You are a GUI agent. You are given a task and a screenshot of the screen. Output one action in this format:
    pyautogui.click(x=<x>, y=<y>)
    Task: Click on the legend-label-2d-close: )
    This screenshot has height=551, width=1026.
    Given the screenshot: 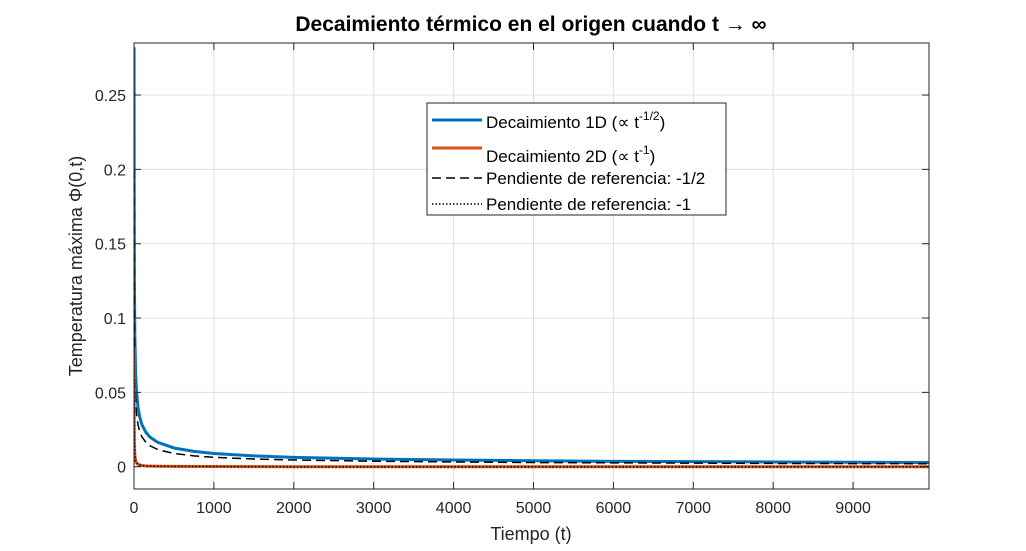 What is the action you would take?
    pyautogui.click(x=653, y=156)
    